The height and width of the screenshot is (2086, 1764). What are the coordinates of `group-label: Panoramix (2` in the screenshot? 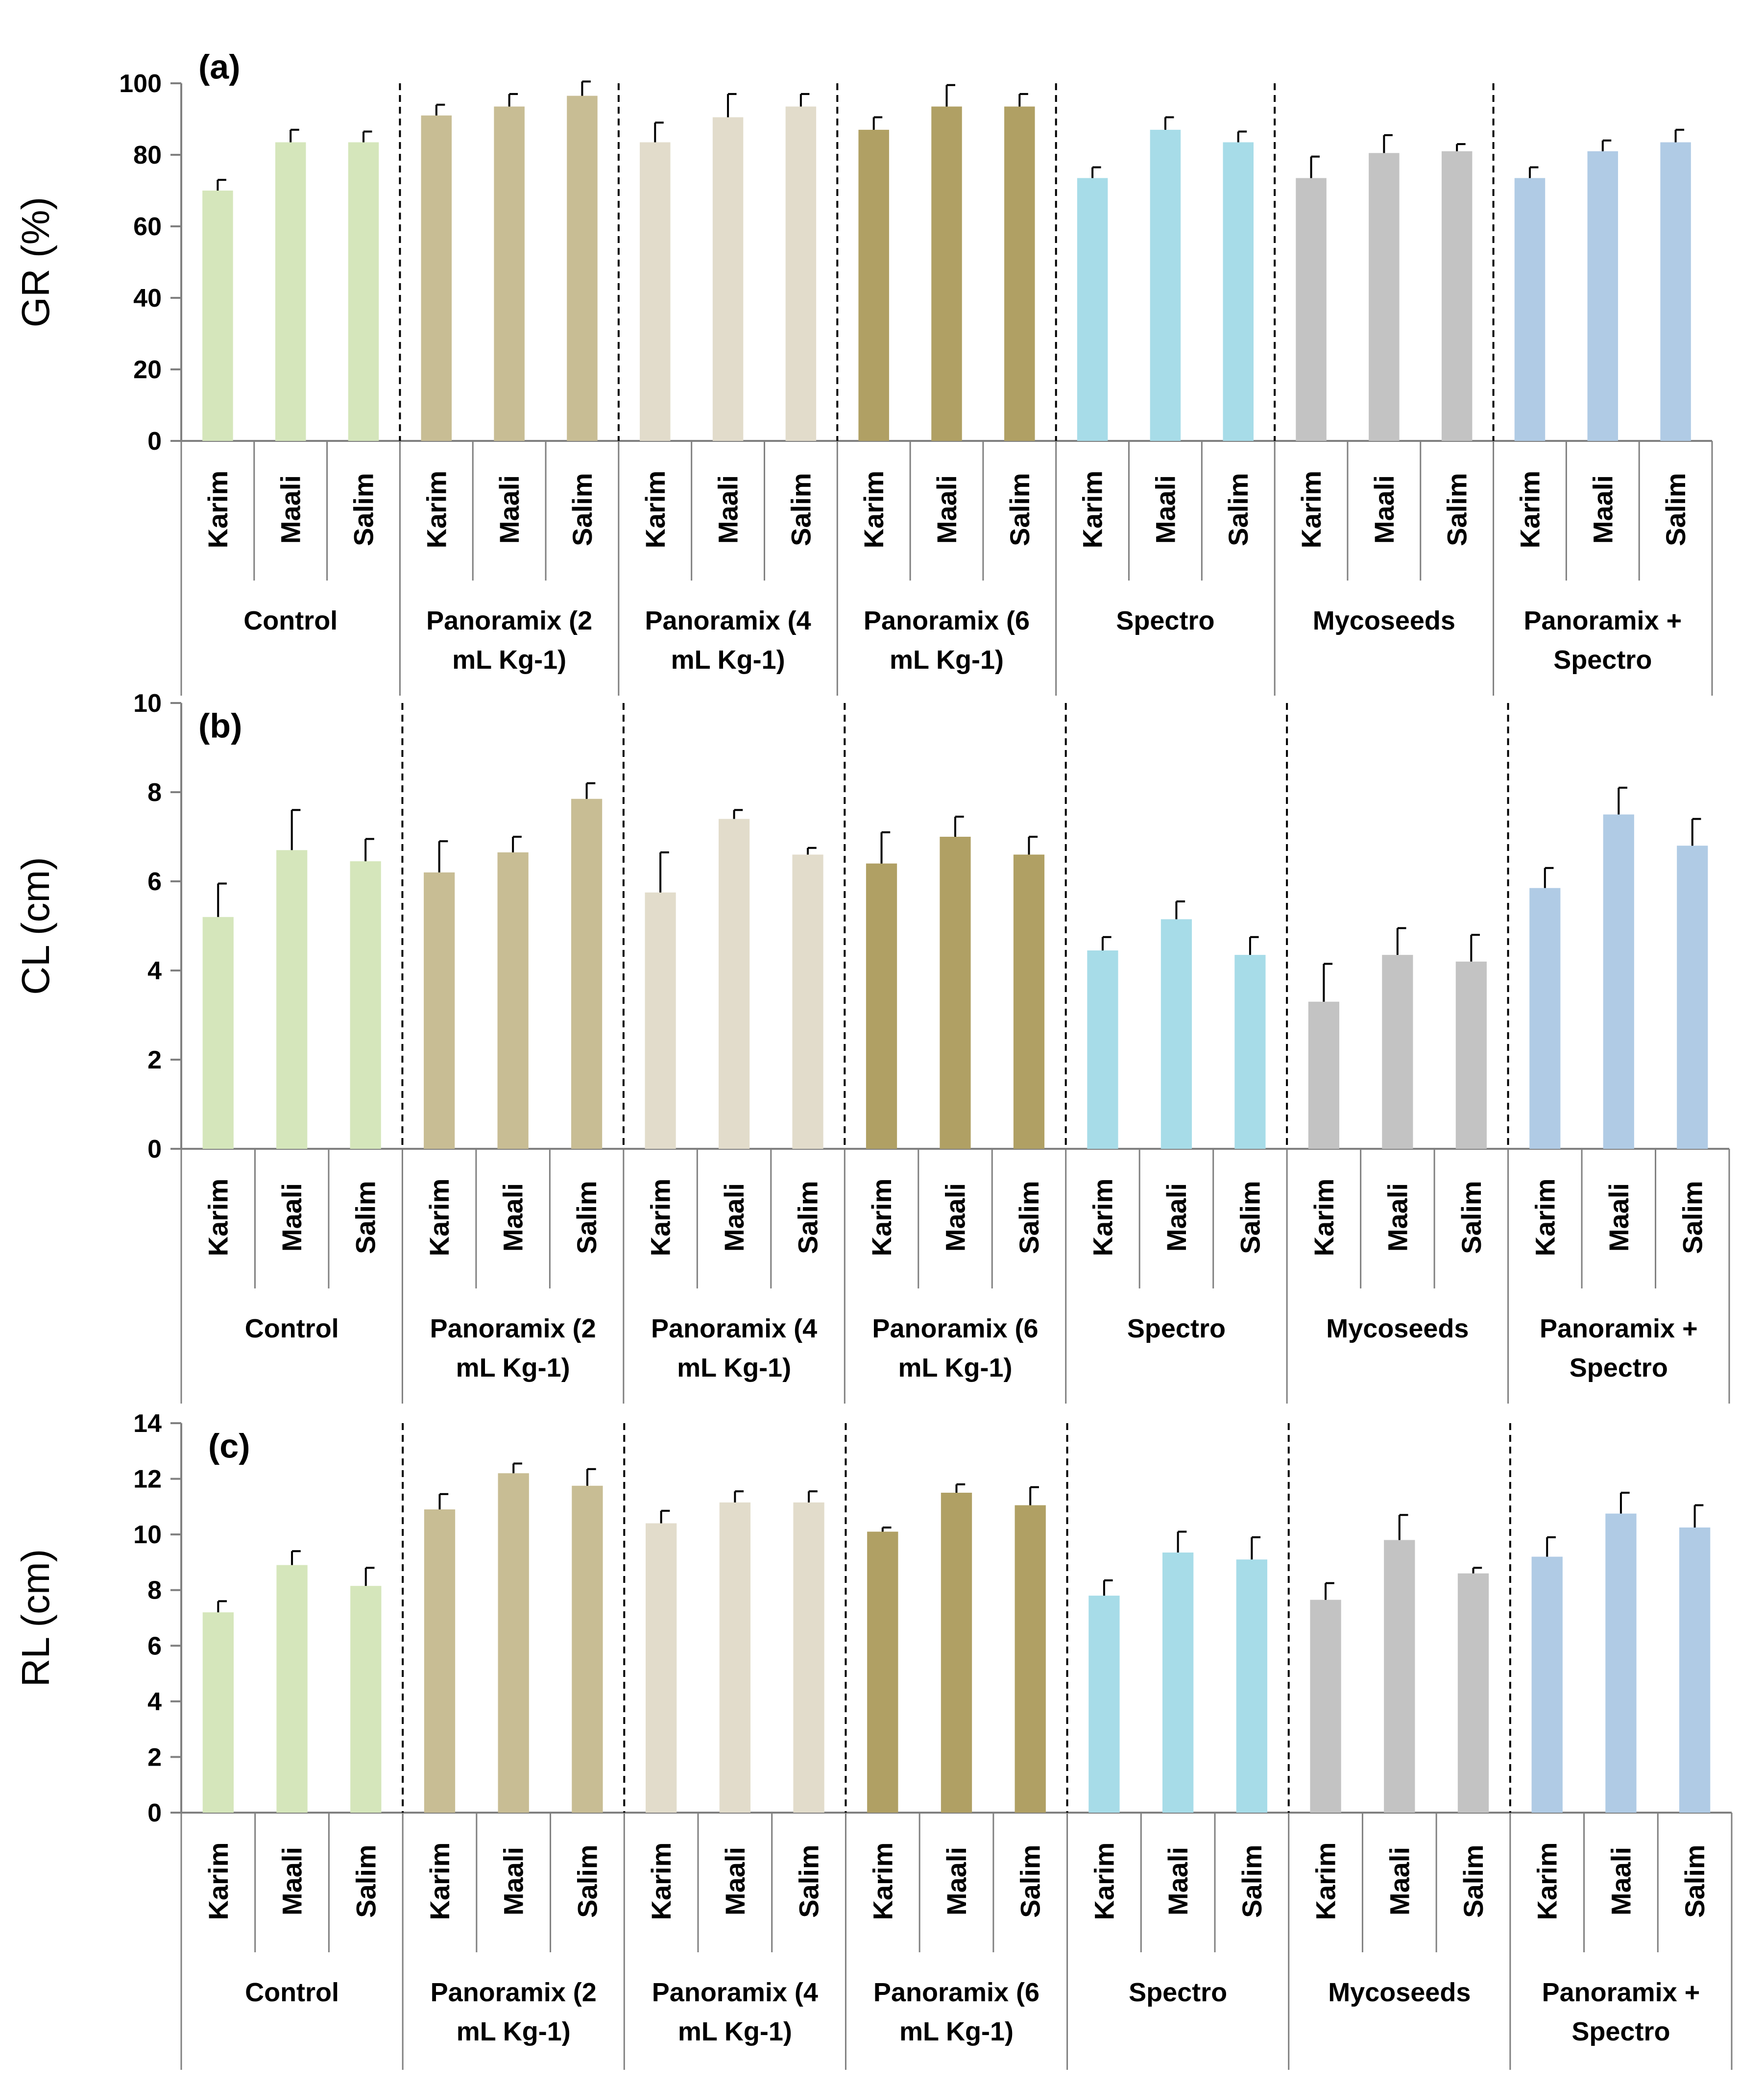 It's located at (509, 621).